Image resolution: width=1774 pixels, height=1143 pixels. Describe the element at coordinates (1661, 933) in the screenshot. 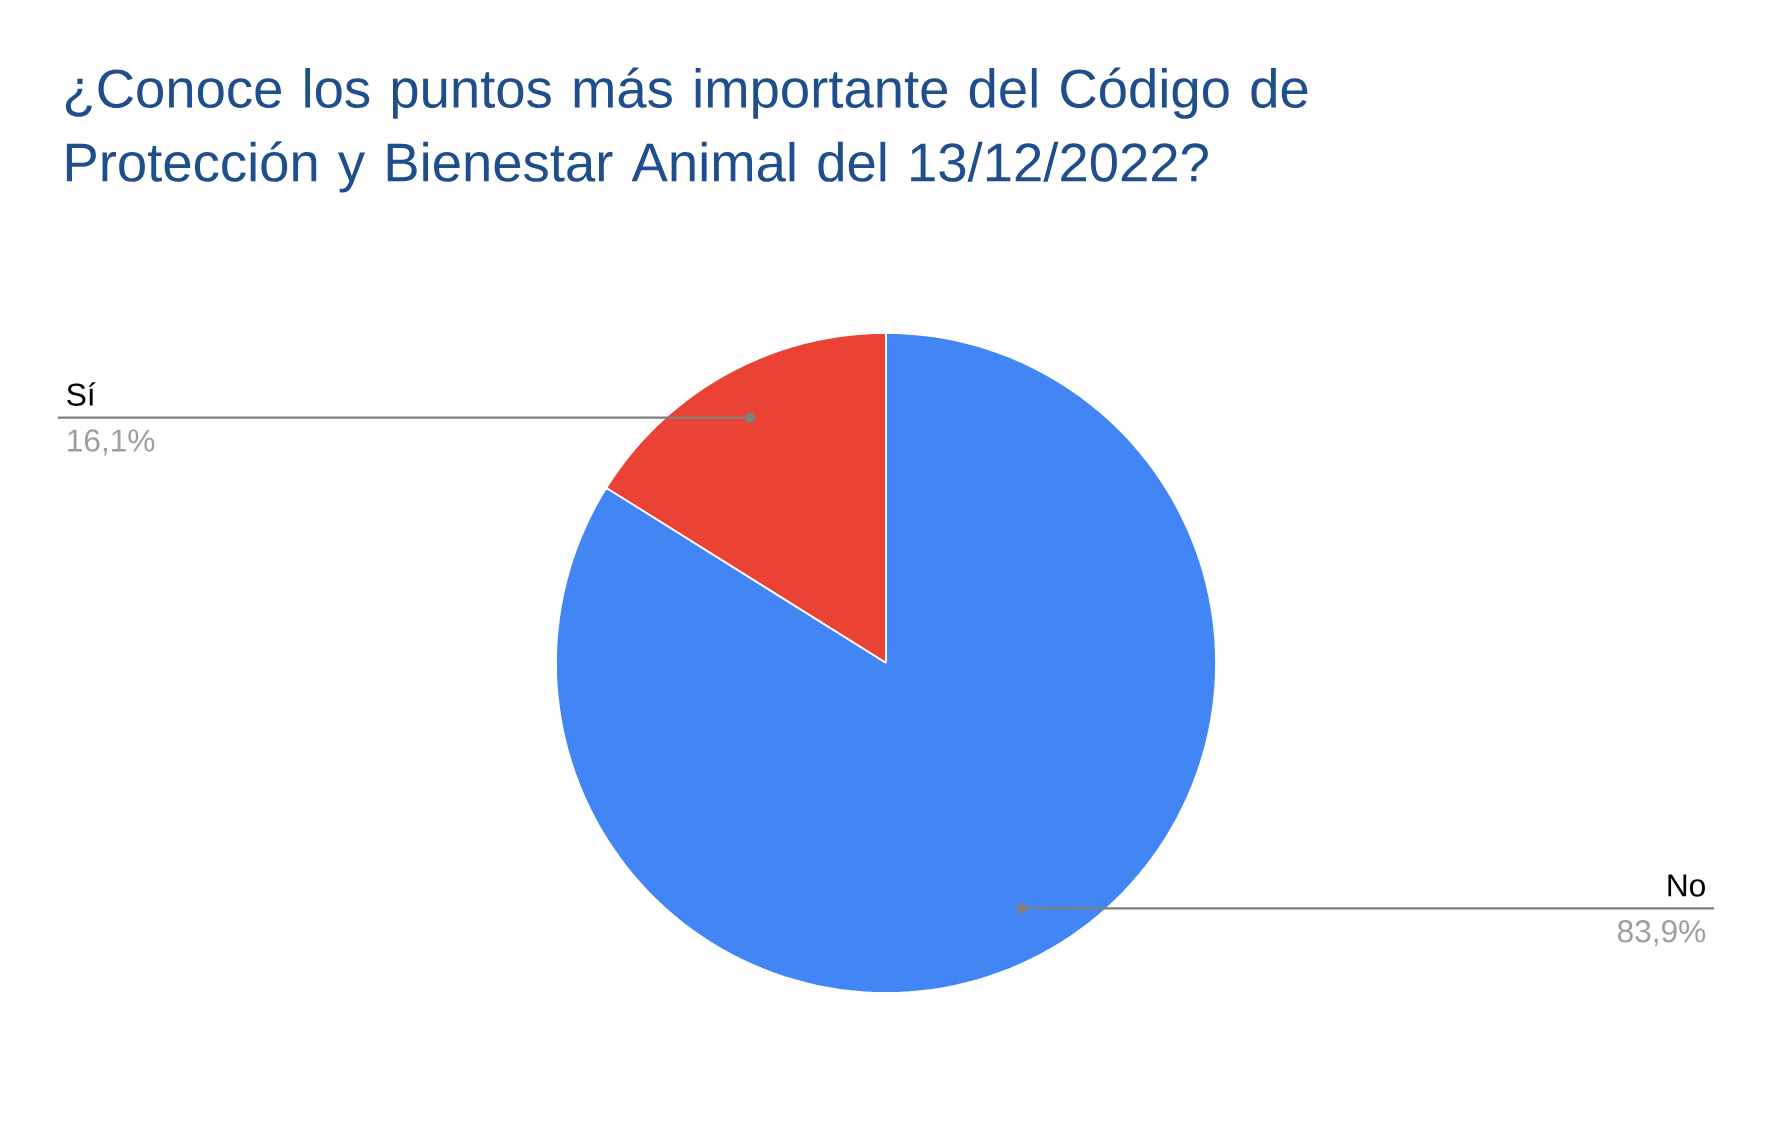

I see `data-label: 83,9%` at that location.